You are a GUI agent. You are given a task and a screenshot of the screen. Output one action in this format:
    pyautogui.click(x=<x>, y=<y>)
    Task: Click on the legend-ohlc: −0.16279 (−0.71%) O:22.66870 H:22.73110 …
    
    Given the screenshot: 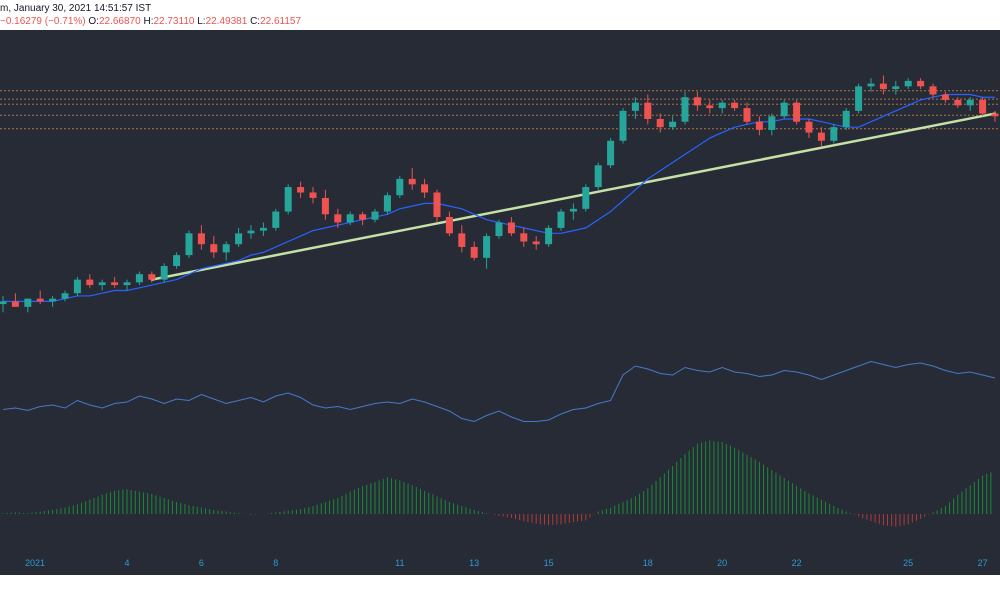 What is the action you would take?
    pyautogui.click(x=150, y=22)
    